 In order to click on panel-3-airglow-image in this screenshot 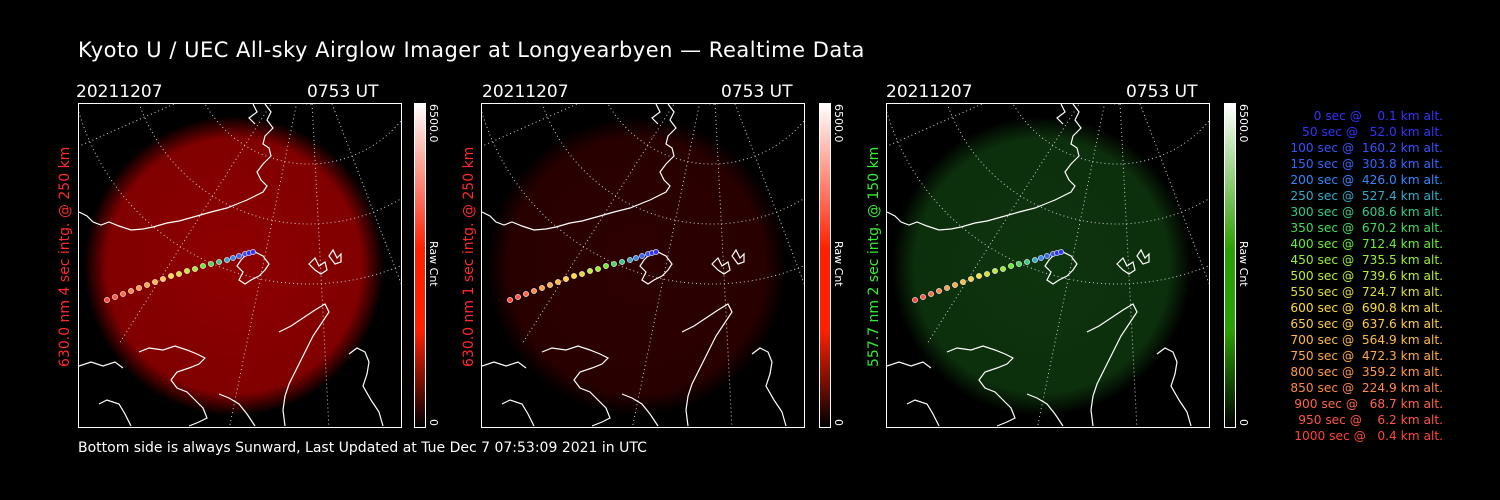, I will do `click(1048, 265)`.